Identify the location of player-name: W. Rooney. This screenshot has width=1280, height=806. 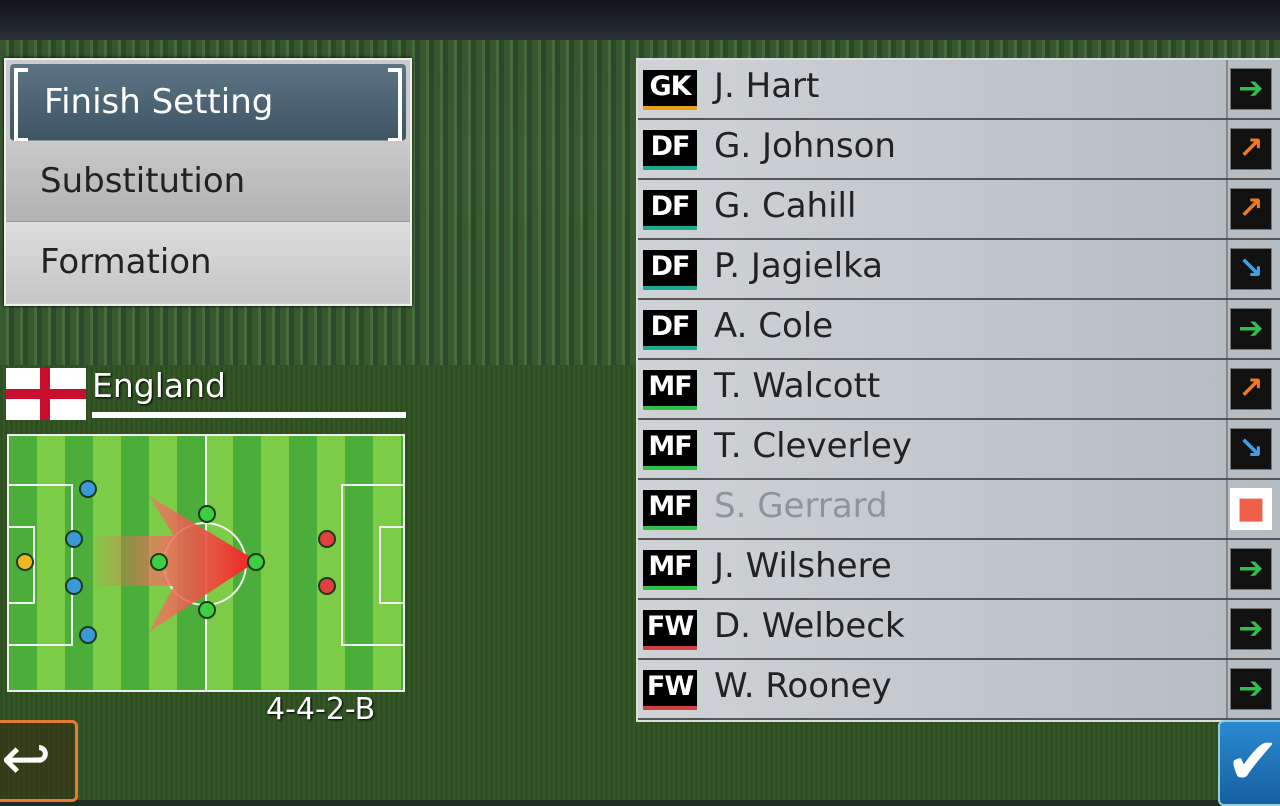
(803, 686).